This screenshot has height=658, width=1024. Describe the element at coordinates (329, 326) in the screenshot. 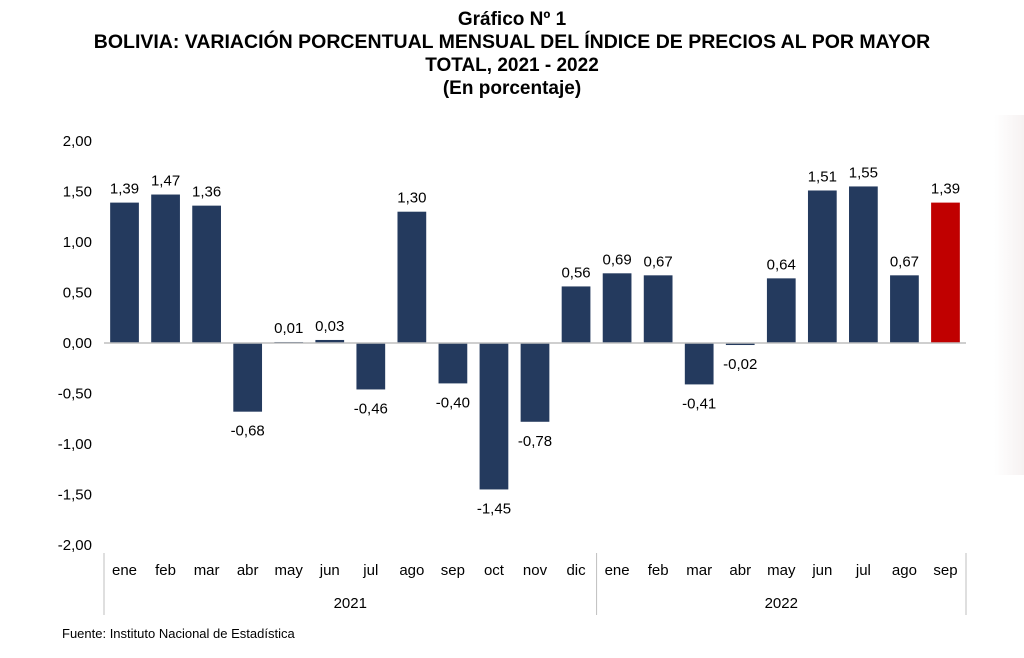

I see `data-label: 0,03` at that location.